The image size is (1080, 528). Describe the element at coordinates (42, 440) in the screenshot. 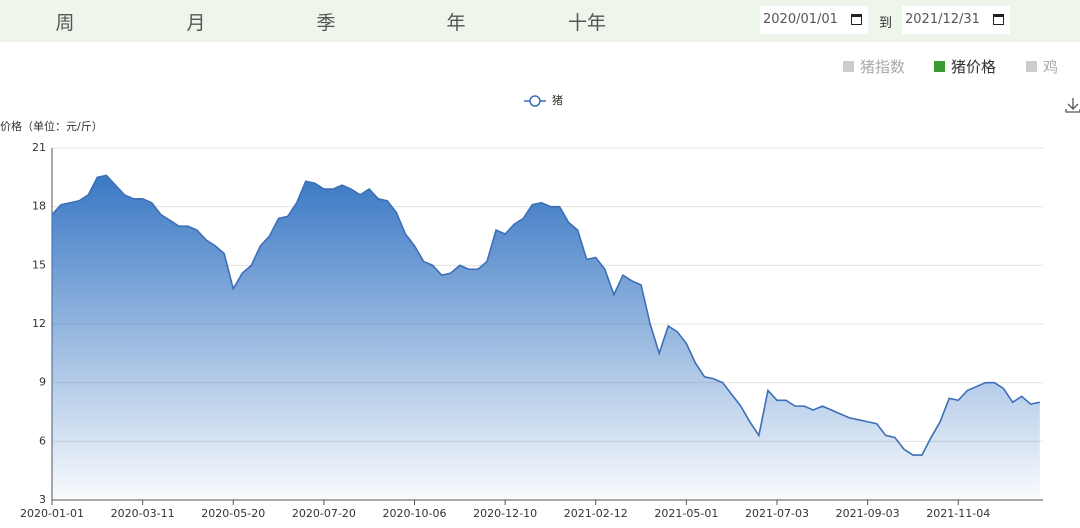

I see `y-tick-label: 6` at that location.